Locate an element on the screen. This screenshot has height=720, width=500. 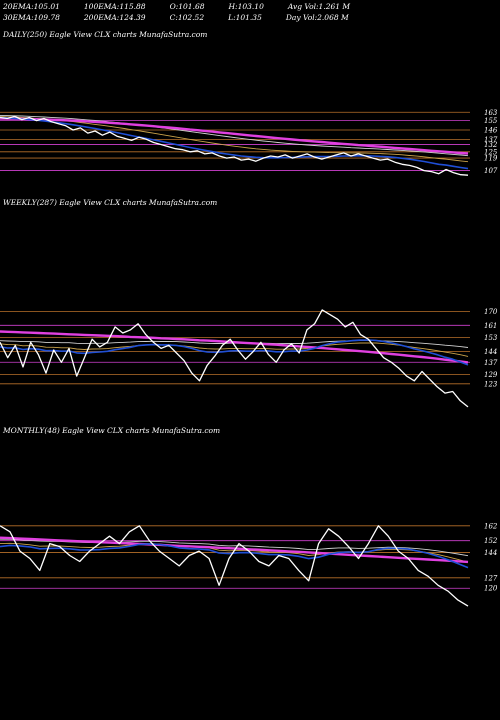
avg-vol-value: 1.261 M is located at coordinates (334, 6).